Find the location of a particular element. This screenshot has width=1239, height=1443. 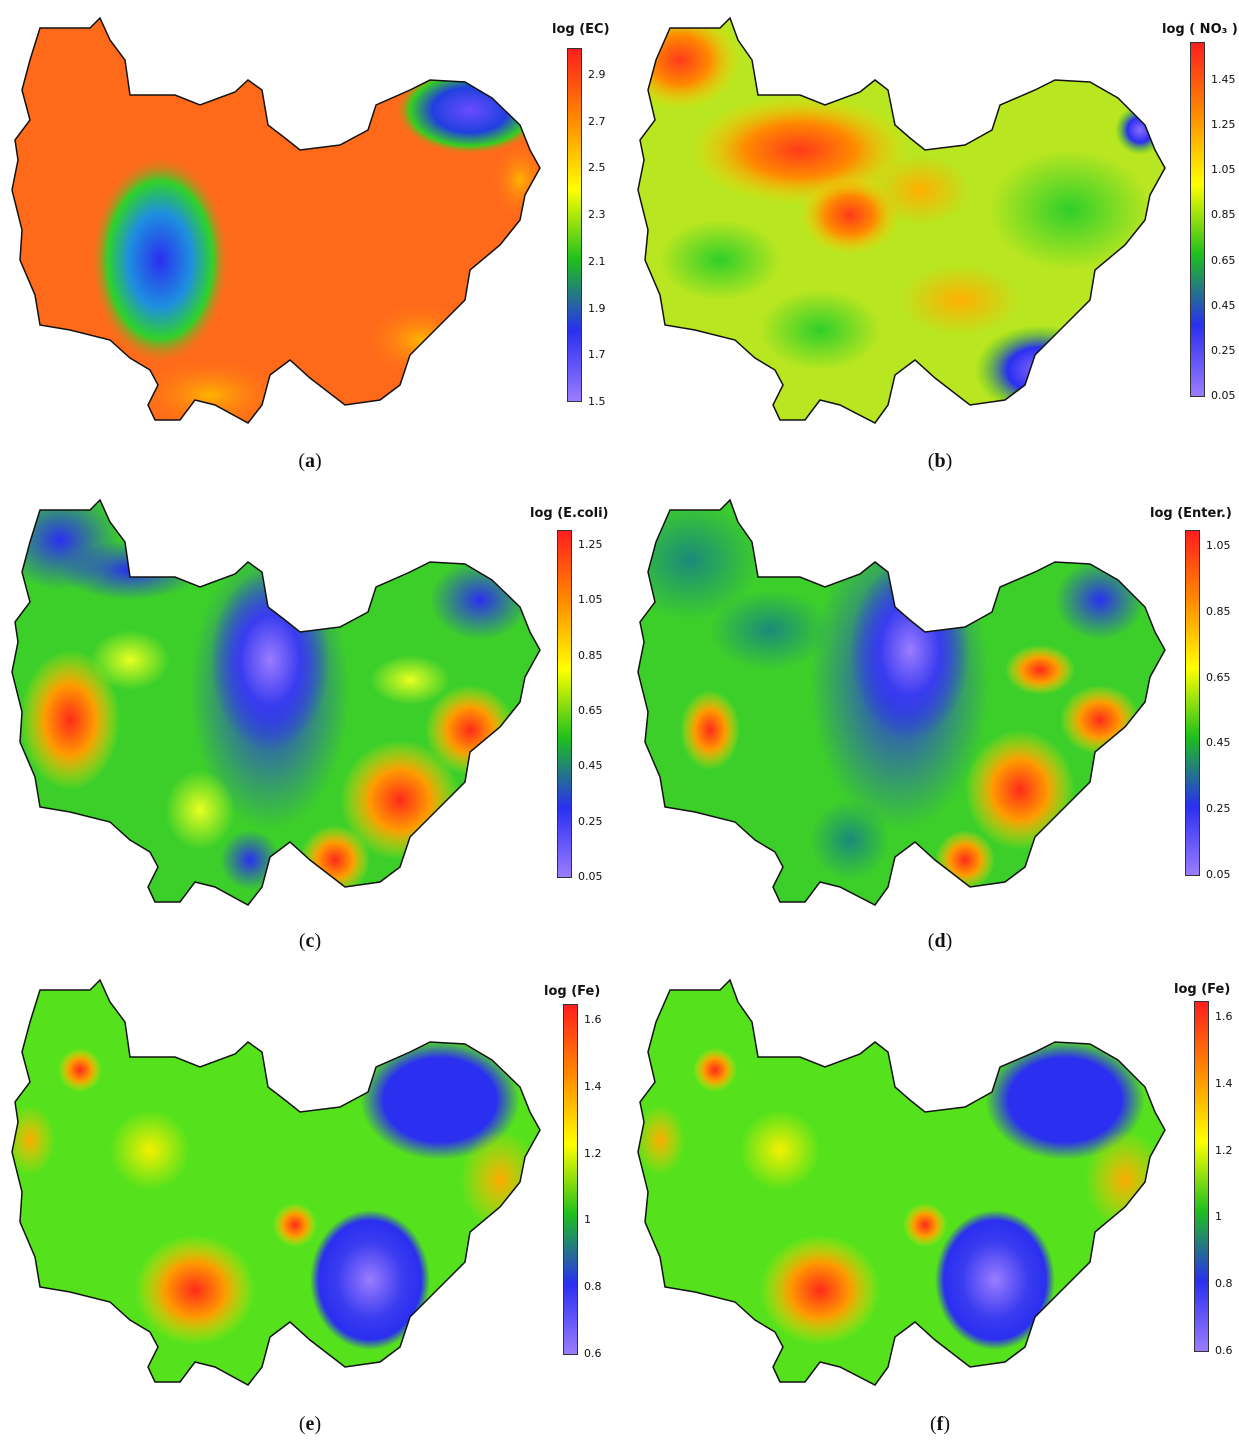

map-e is located at coordinates (276, 1182).